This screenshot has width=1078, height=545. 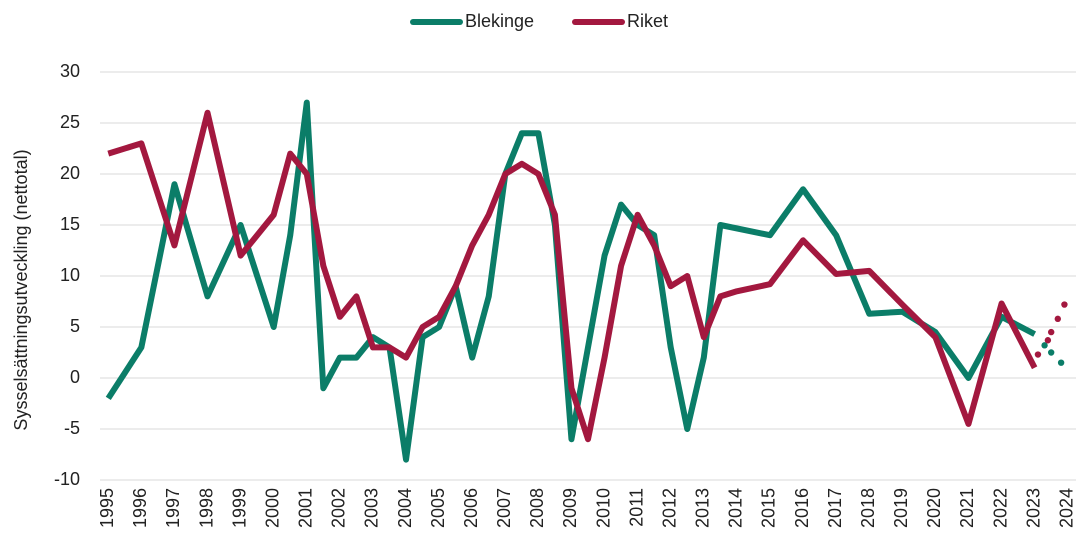 I want to click on x-tick-label: 2019, so click(x=901, y=508).